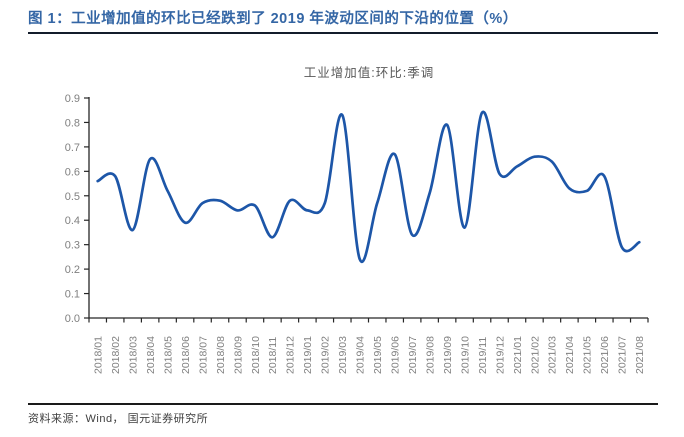  Describe the element at coordinates (291, 355) in the screenshot. I see `x-axis-tick-label: 2018/12` at that location.